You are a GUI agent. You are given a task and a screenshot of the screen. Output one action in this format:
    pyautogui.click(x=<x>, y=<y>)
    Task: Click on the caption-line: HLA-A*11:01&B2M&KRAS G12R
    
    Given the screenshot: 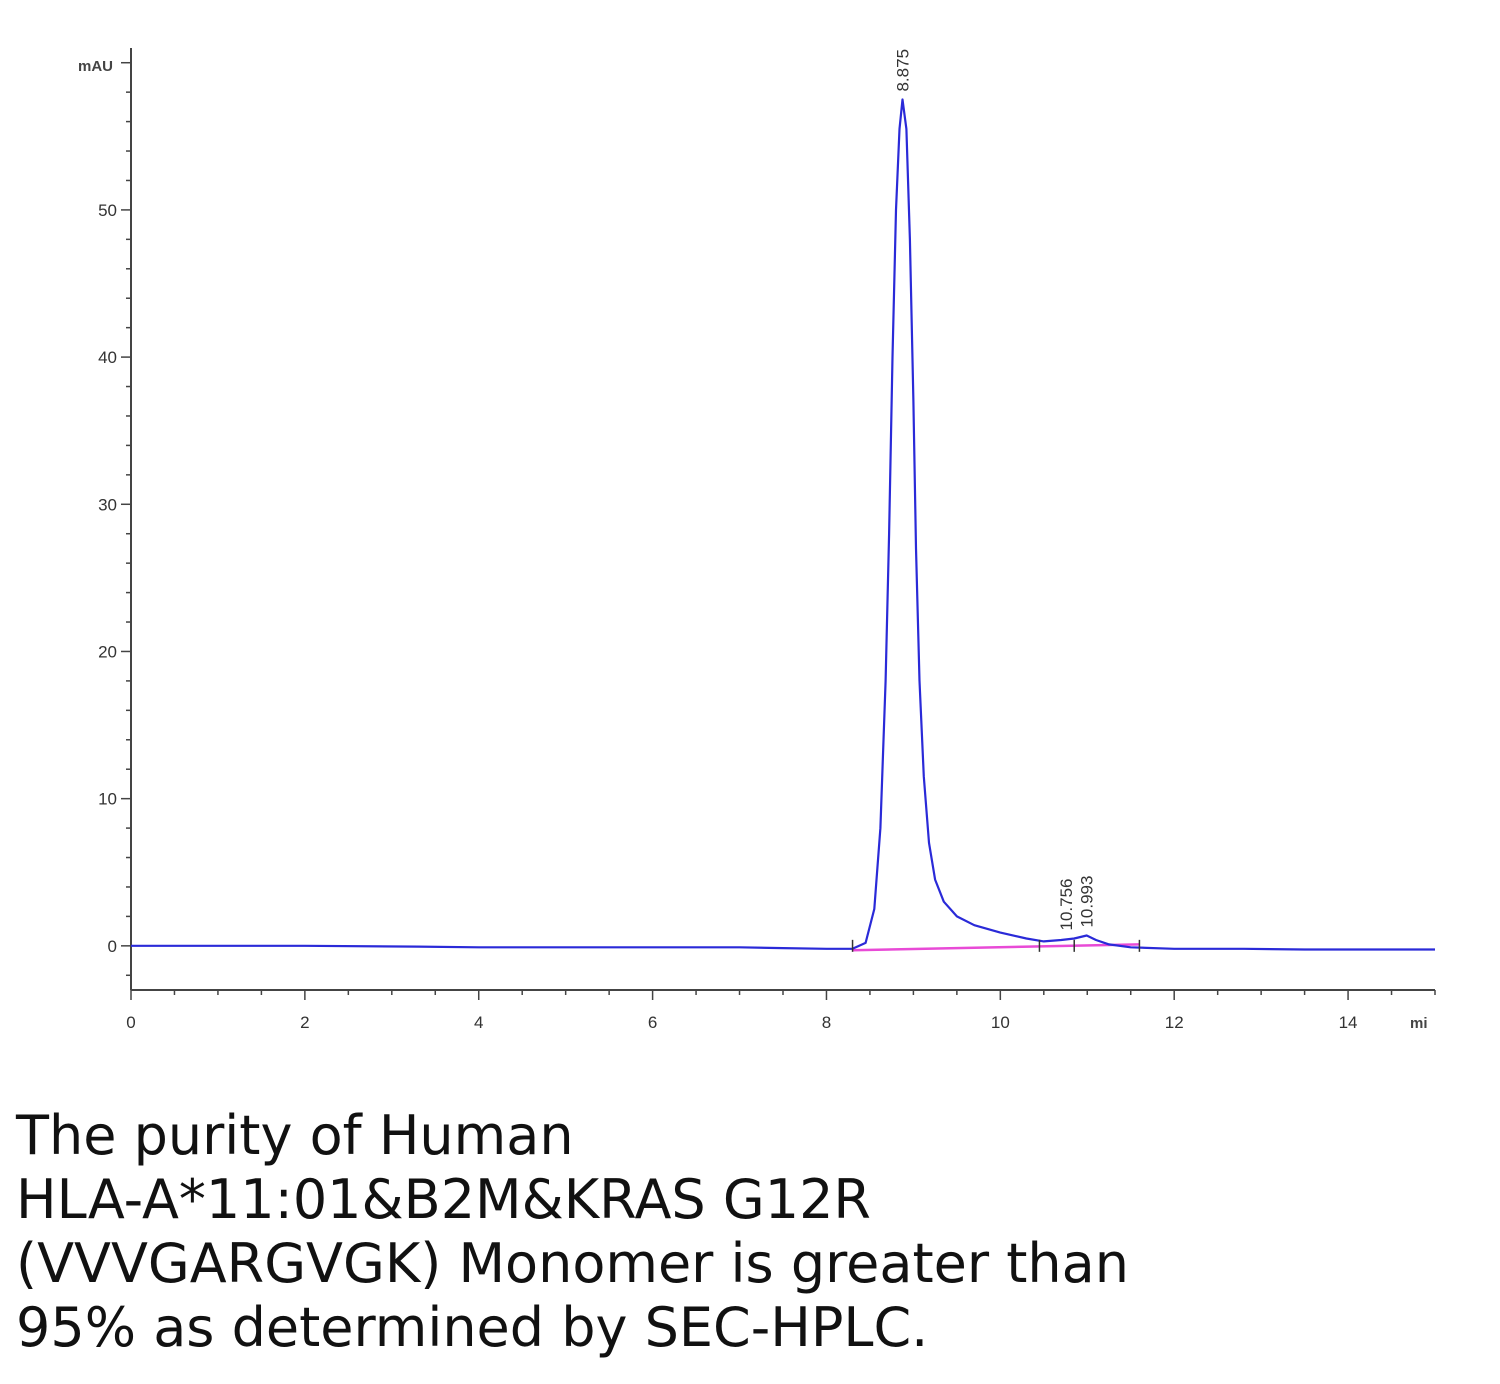 What is the action you would take?
    pyautogui.click(x=443, y=1199)
    